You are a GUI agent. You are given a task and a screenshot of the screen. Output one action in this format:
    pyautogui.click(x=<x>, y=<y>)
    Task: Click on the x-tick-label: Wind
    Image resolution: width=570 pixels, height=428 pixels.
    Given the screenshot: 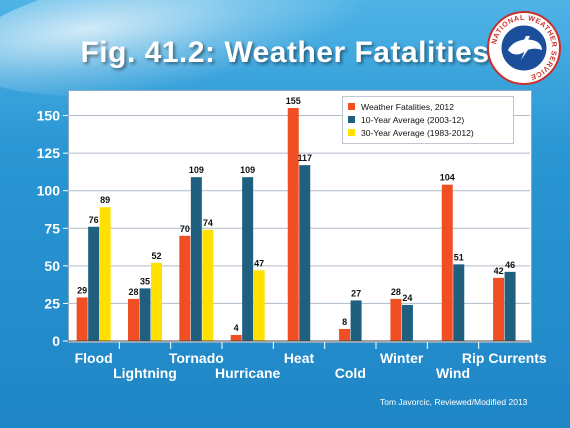 What is the action you would take?
    pyautogui.click(x=453, y=373)
    